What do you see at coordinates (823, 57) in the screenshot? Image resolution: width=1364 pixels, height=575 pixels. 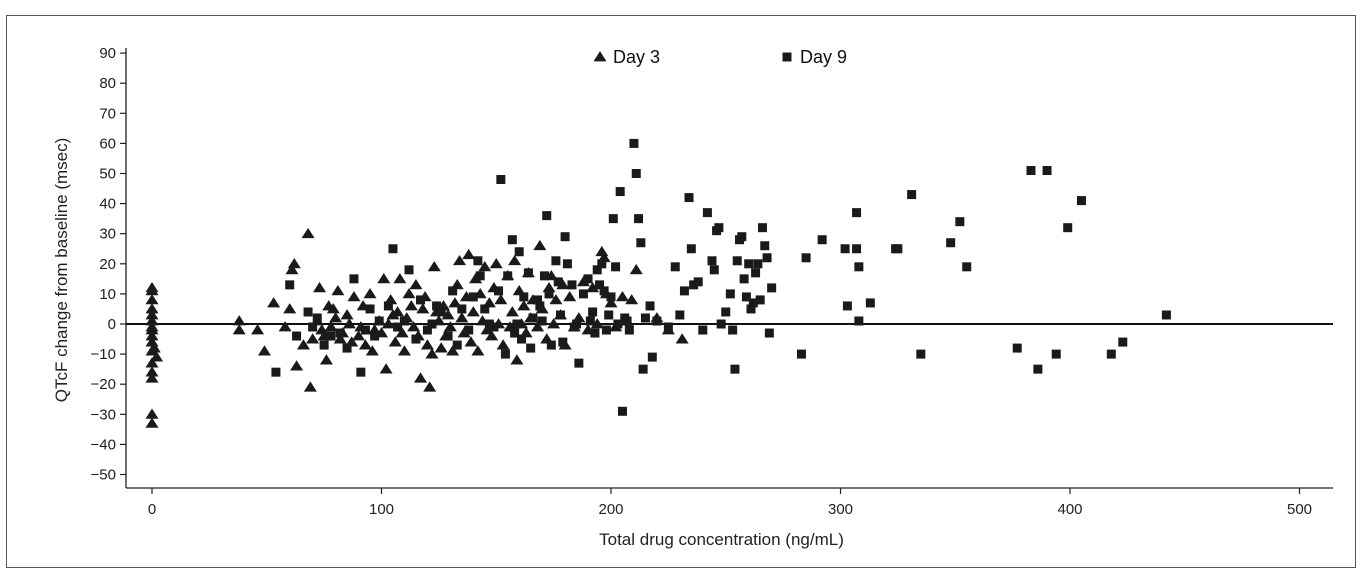 I see `legend-label: Day 9` at bounding box center [823, 57].